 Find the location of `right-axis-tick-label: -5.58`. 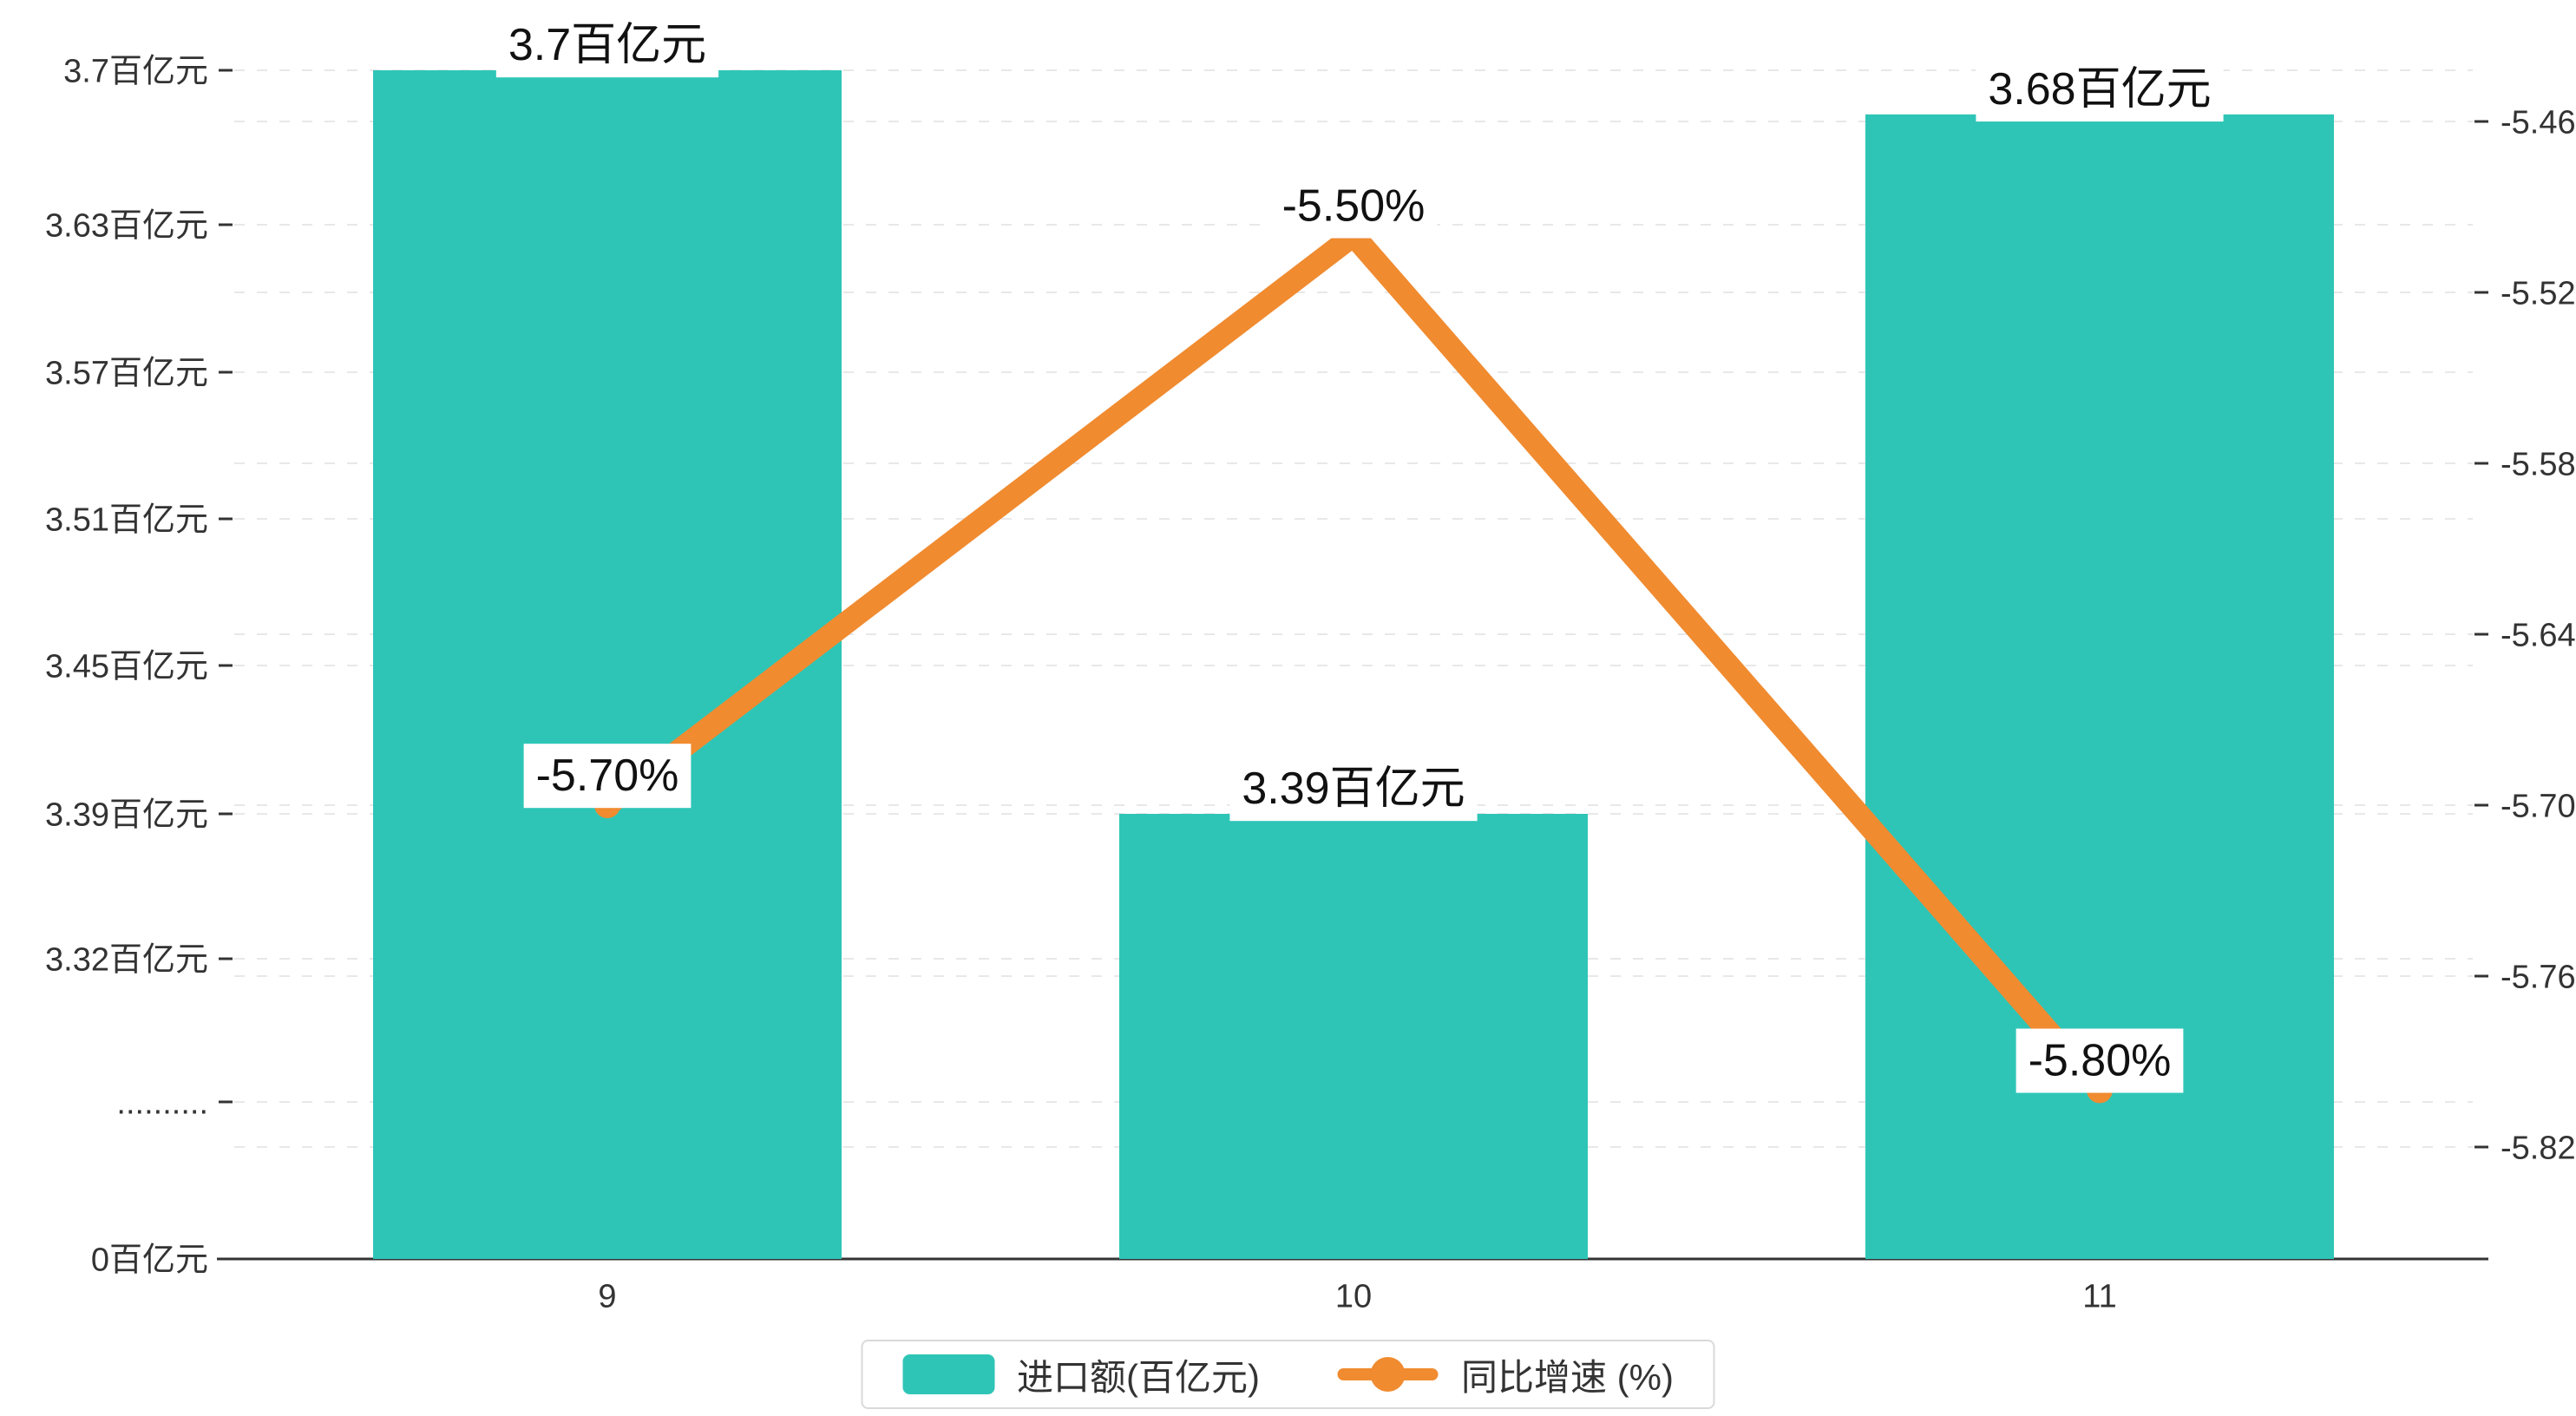

right-axis-tick-label: -5.58 is located at coordinates (2538, 464).